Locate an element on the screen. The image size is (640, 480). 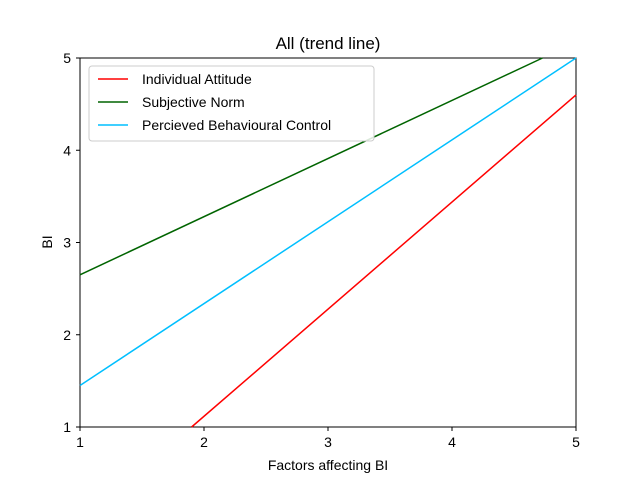
x-tick-label: 3 is located at coordinates (328, 442).